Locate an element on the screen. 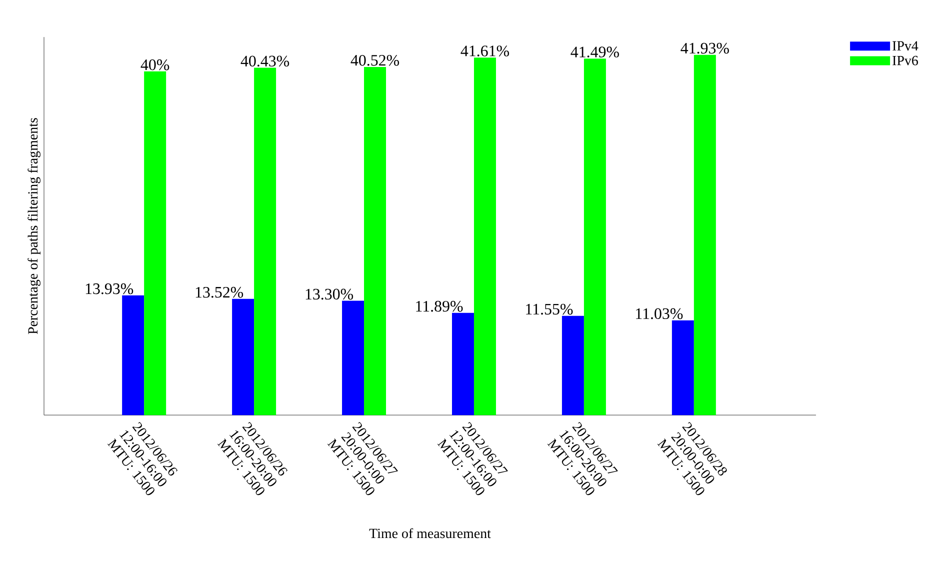 The height and width of the screenshot is (568, 951). data-label: 41.49% is located at coordinates (594, 52).